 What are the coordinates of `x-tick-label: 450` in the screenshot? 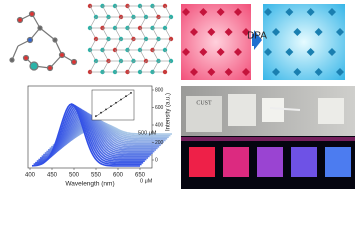 It's located at (52, 176).